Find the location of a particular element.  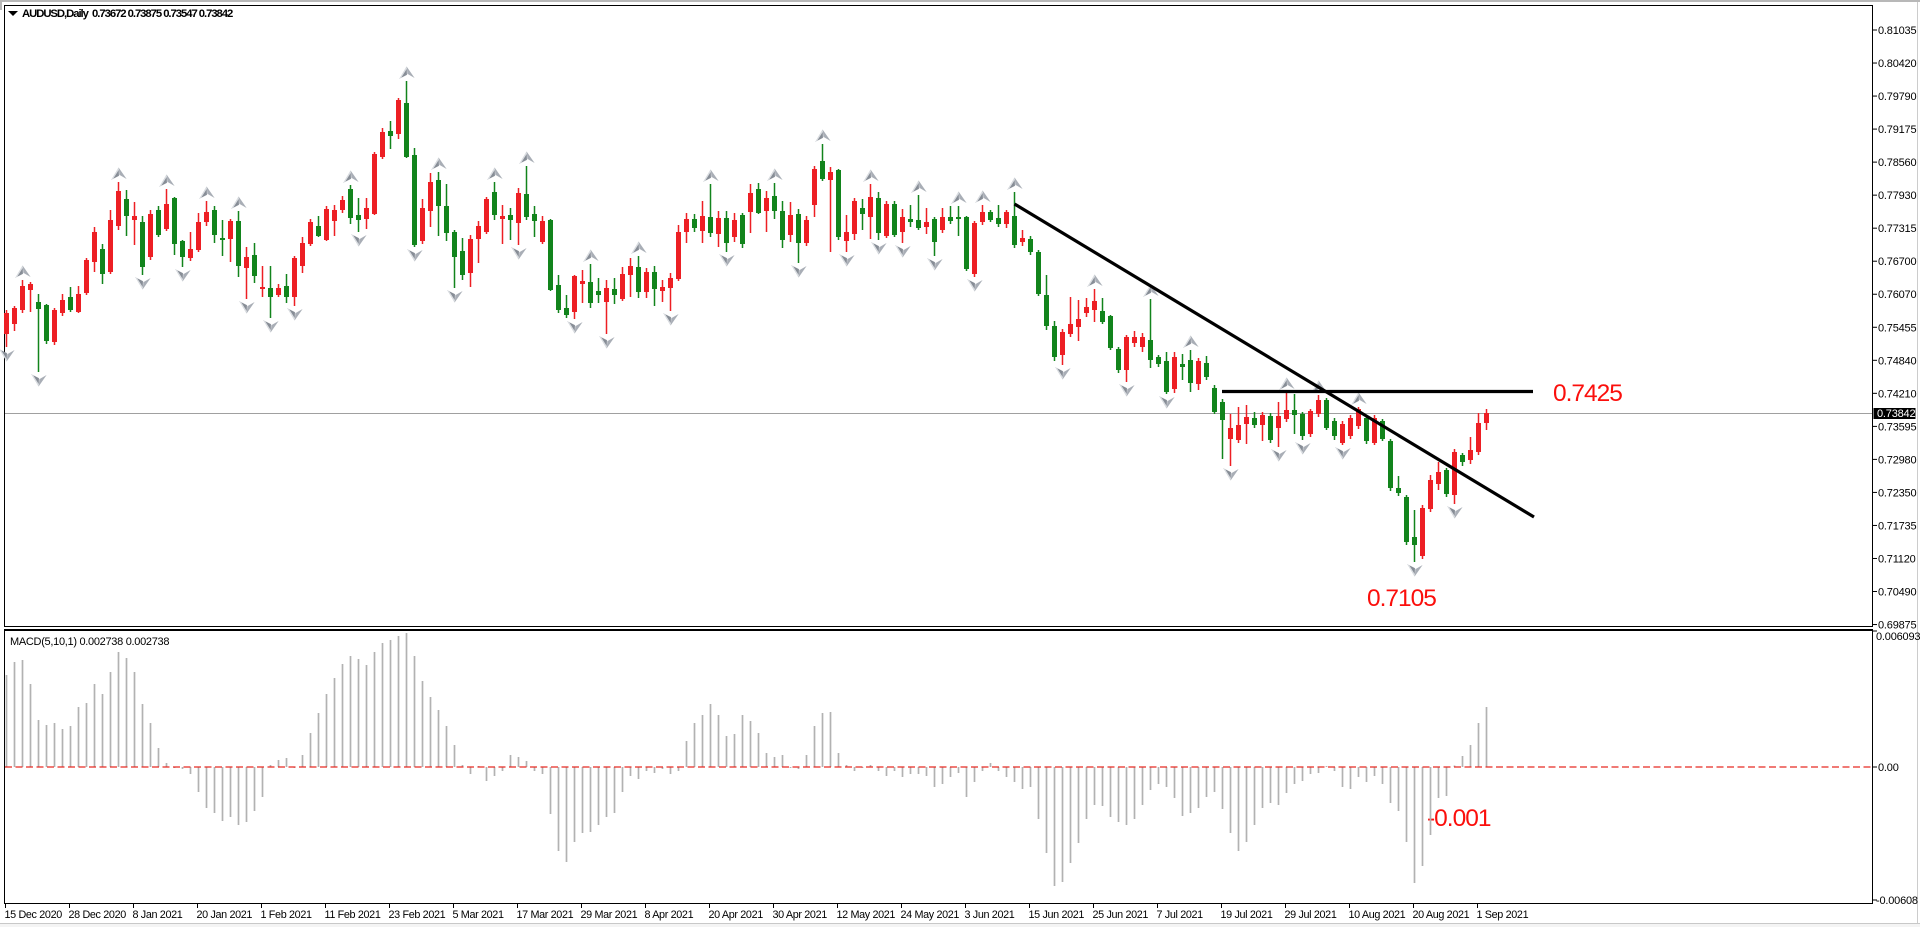

svg-text: 30 Apr 2021 is located at coordinates (800, 915).